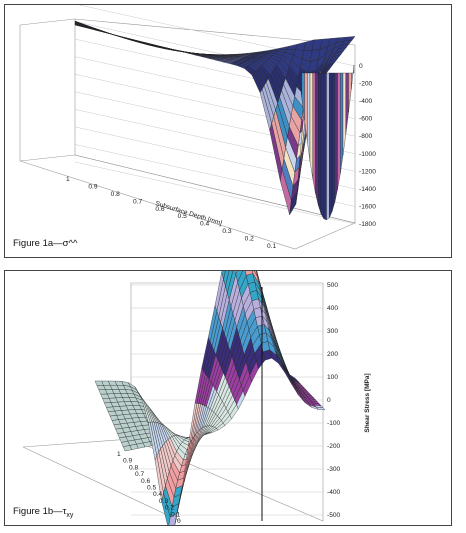  I want to click on z-tick-label: 400, so click(332, 308).